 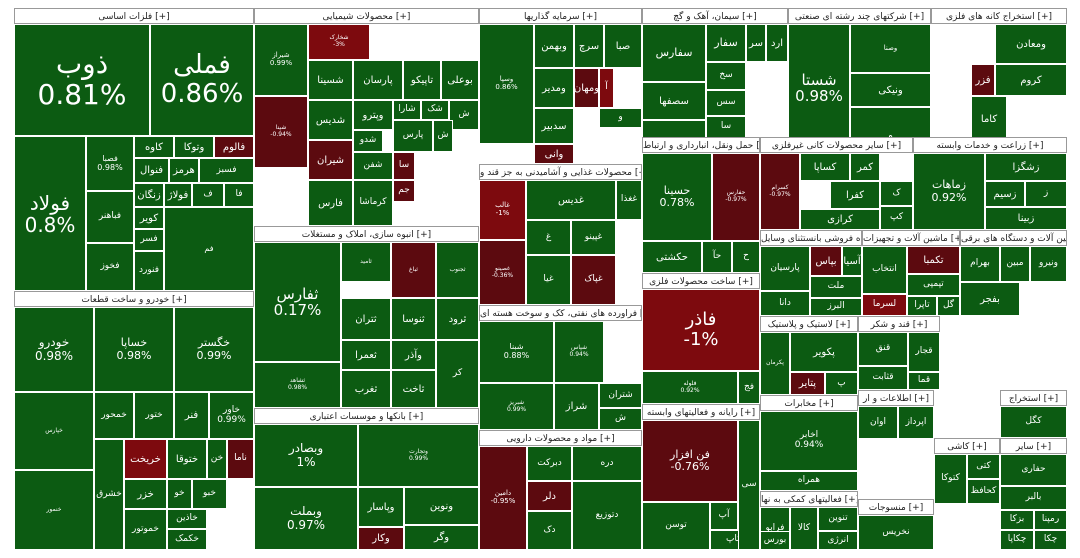 What do you see at coordinates (516, 406) in the screenshot?
I see `stock-tile: شبریز 0.99%` at bounding box center [516, 406].